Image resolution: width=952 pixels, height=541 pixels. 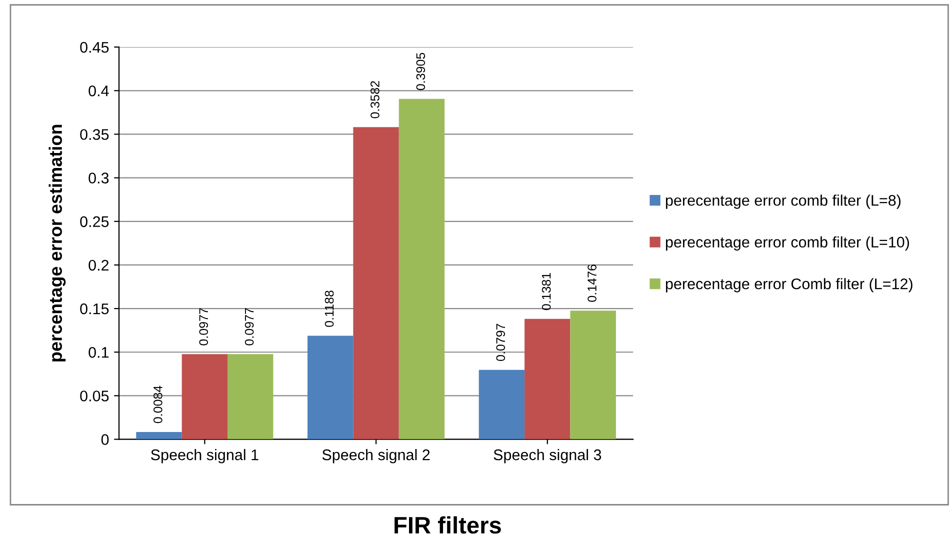 What do you see at coordinates (98, 352) in the screenshot?
I see `y-tick-label: 0.1` at bounding box center [98, 352].